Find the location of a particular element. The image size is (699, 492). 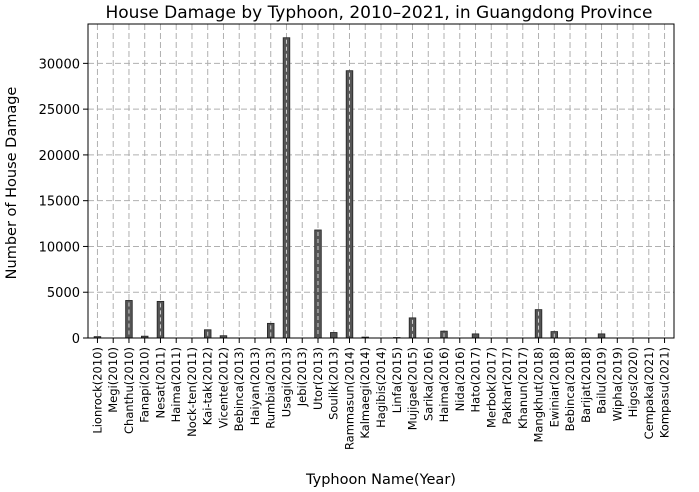

x-tick-label: Wipha(2019) is located at coordinates (617, 384).